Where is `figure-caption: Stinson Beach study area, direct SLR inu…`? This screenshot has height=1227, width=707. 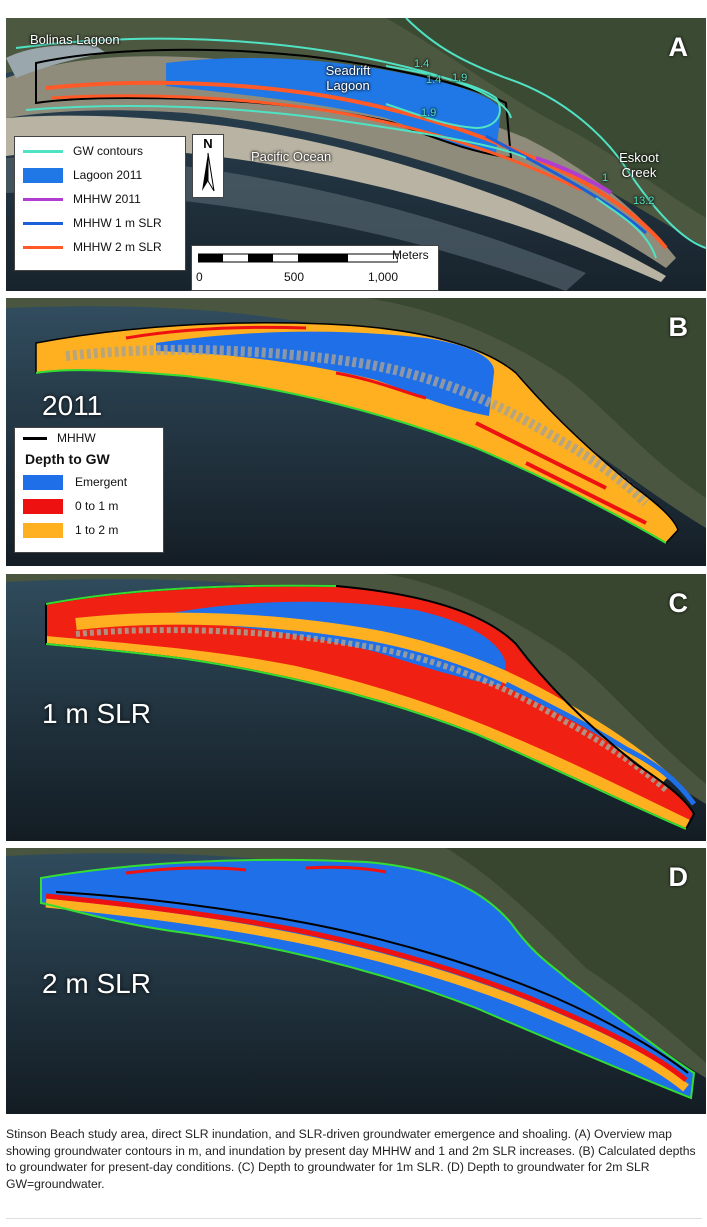 figure-caption: Stinson Beach study area, direct SLR inu… is located at coordinates (351, 1159).